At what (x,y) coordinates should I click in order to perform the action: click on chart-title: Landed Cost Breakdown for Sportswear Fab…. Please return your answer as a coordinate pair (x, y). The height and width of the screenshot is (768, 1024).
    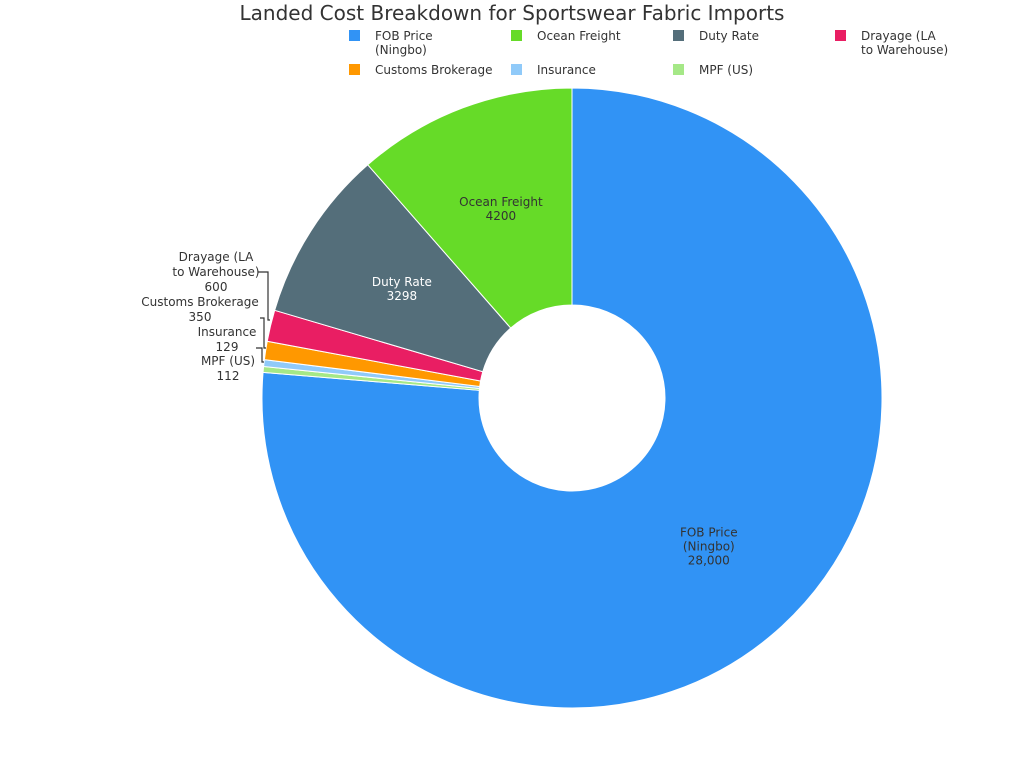
    Looking at the image, I should click on (512, 13).